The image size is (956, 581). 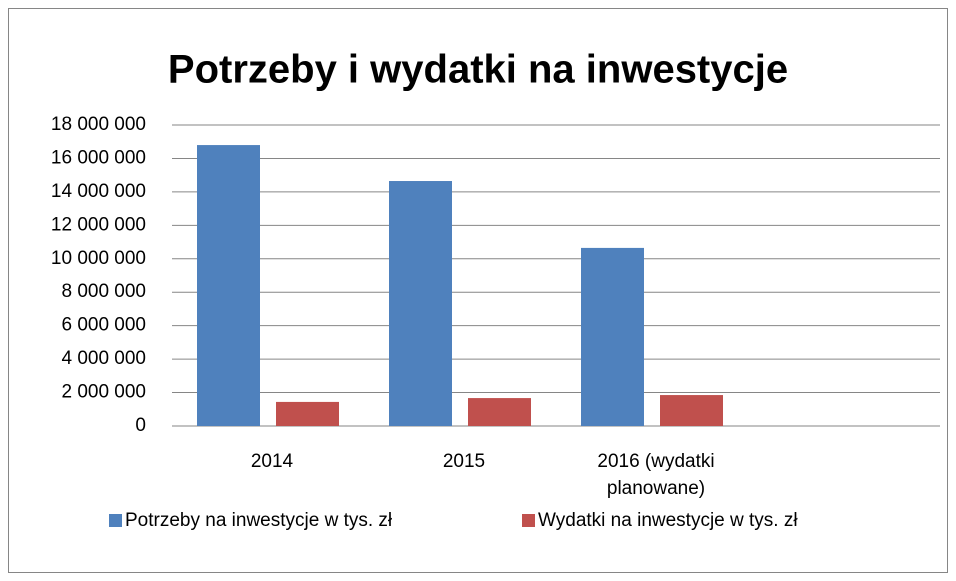 What do you see at coordinates (668, 520) in the screenshot?
I see `legend-label: Wydatki na inwestycje w tys. zł` at bounding box center [668, 520].